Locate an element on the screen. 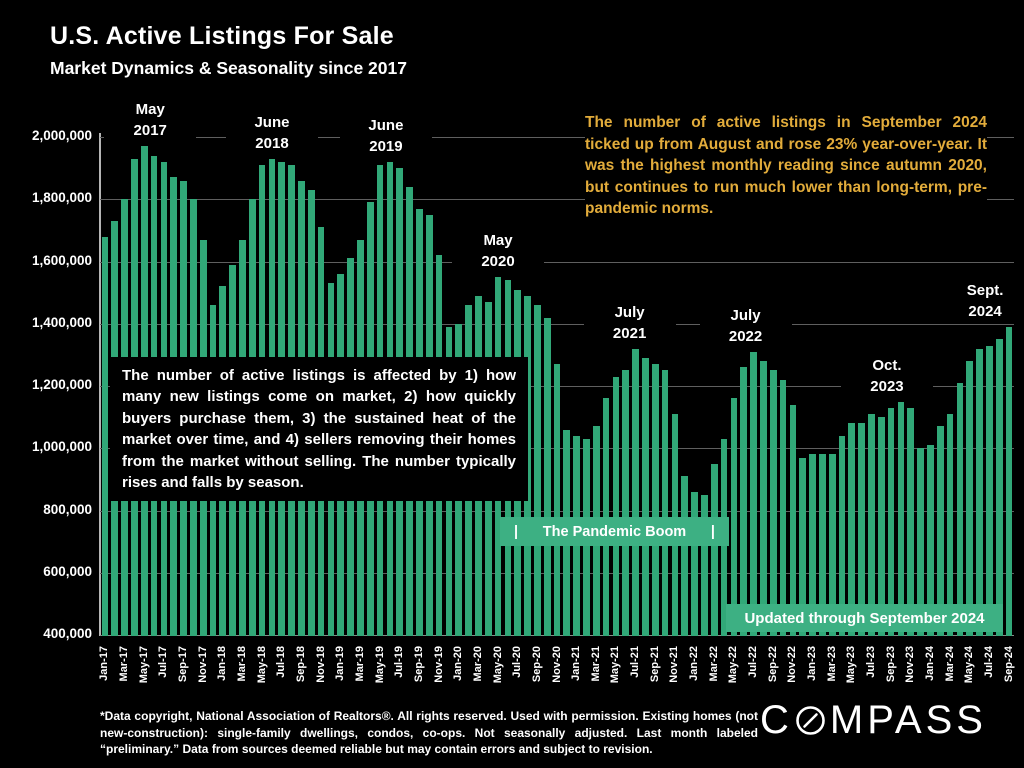 Image resolution: width=1024 pixels, height=768 pixels. y-axis-line is located at coordinates (100, 384).